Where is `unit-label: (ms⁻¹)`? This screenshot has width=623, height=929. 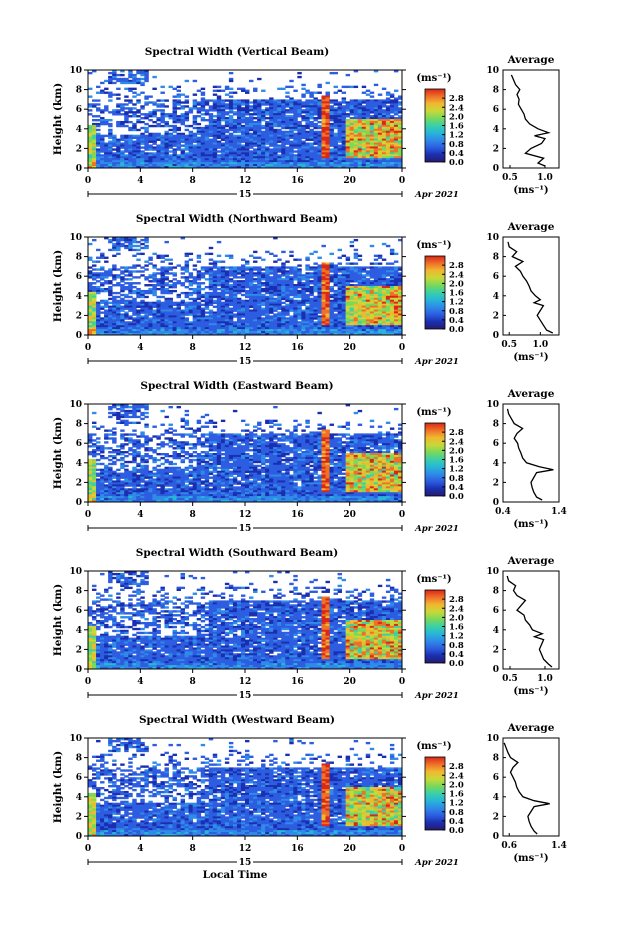
unit-label: (ms⁻¹) is located at coordinates (433, 78).